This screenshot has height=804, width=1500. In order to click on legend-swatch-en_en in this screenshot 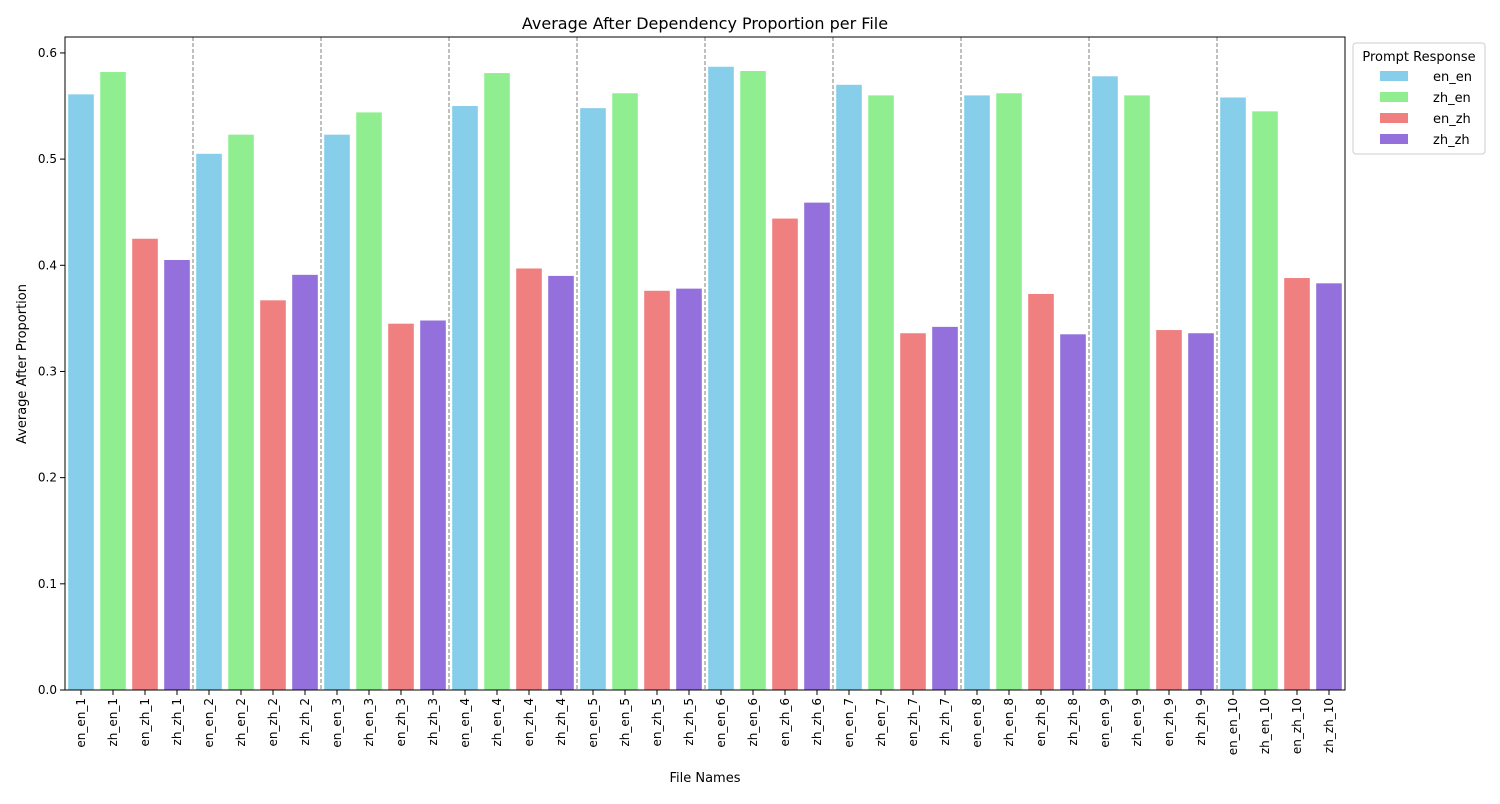, I will do `click(1394, 76)`.